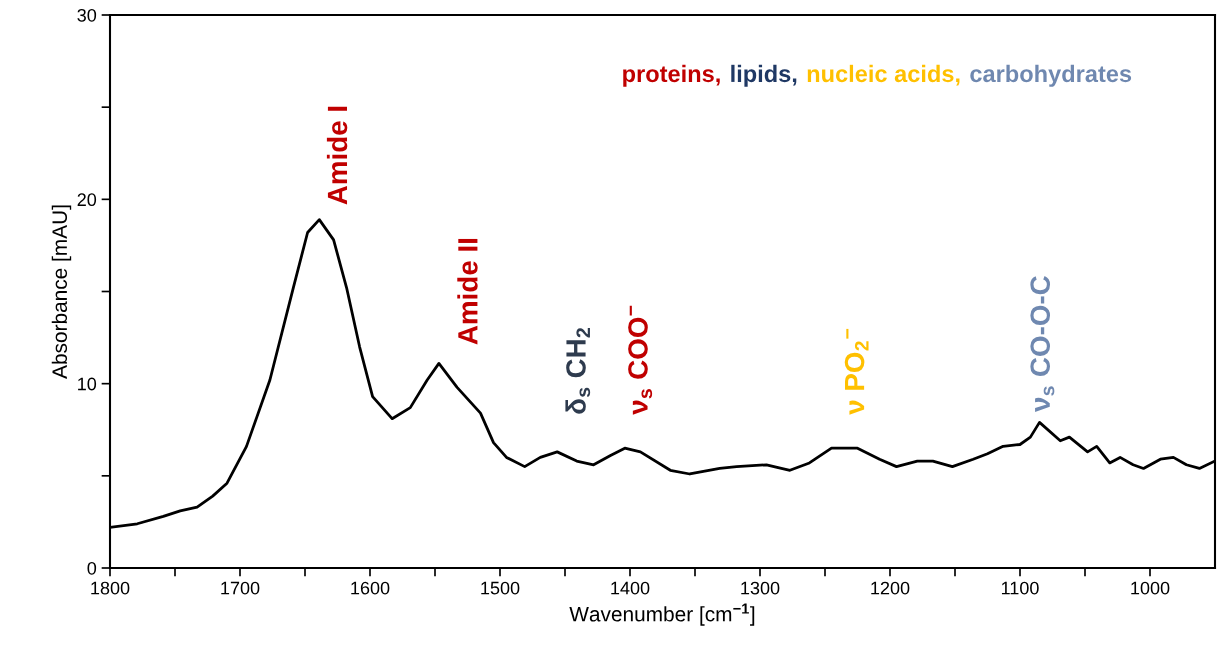 Image resolution: width=1217 pixels, height=656 pixels. I want to click on x-tick-label: 1300, so click(760, 588).